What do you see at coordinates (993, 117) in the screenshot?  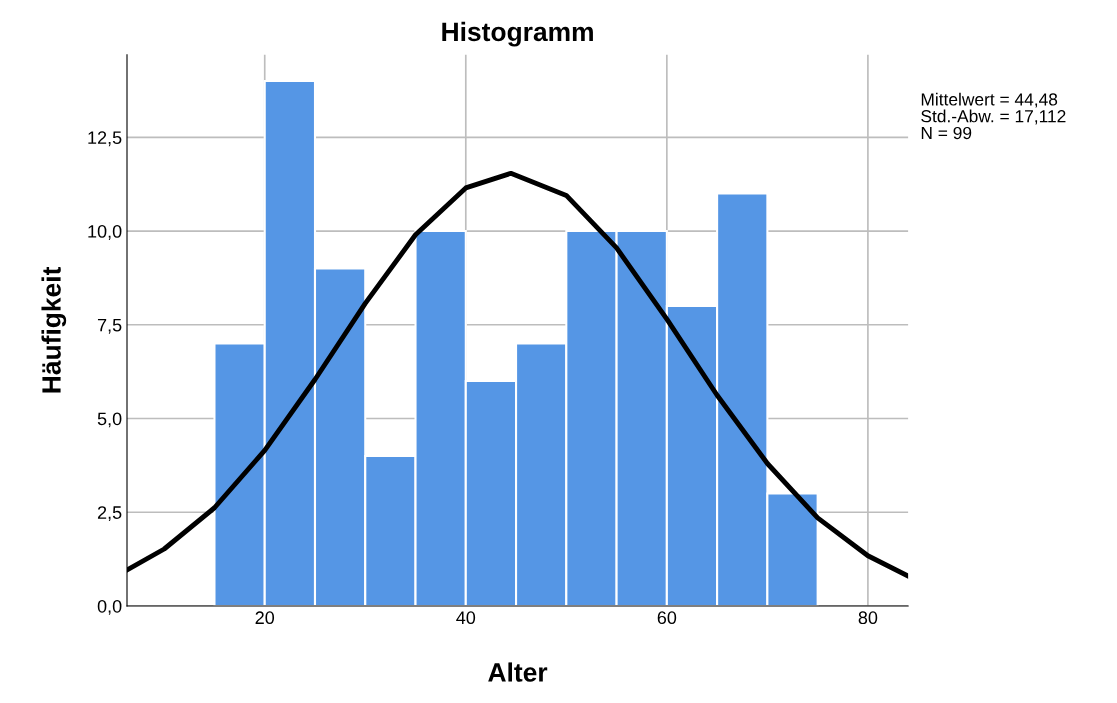 I see `text: Std.-Abw. = 17,112` at bounding box center [993, 117].